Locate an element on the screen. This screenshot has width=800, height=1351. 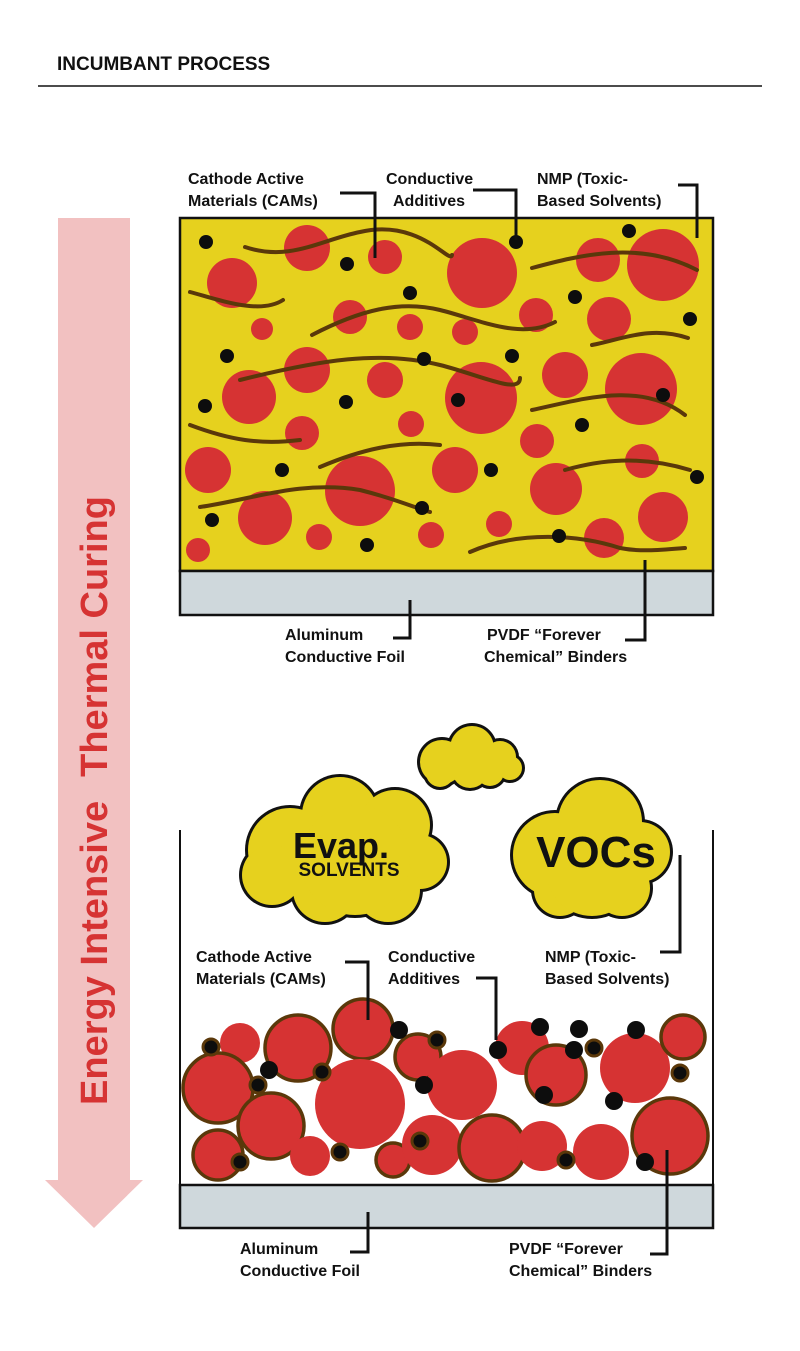
label-pvdf-bottom: PVDF “Forever Chemical” Binders is located at coordinates (580, 1260).